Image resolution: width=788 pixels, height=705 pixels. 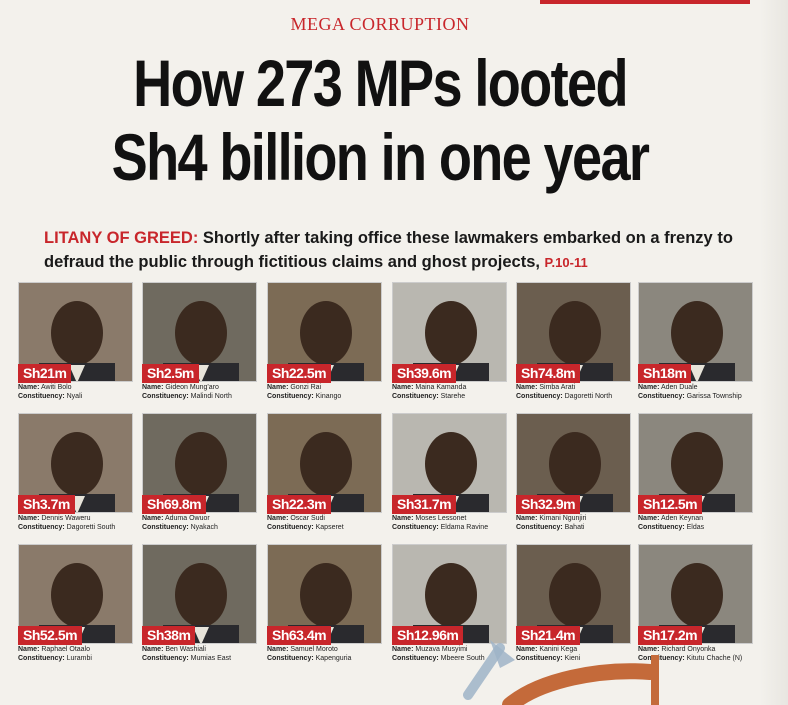 What do you see at coordinates (299, 504) in the screenshot?
I see `amount-badge: Sh22.3m` at bounding box center [299, 504].